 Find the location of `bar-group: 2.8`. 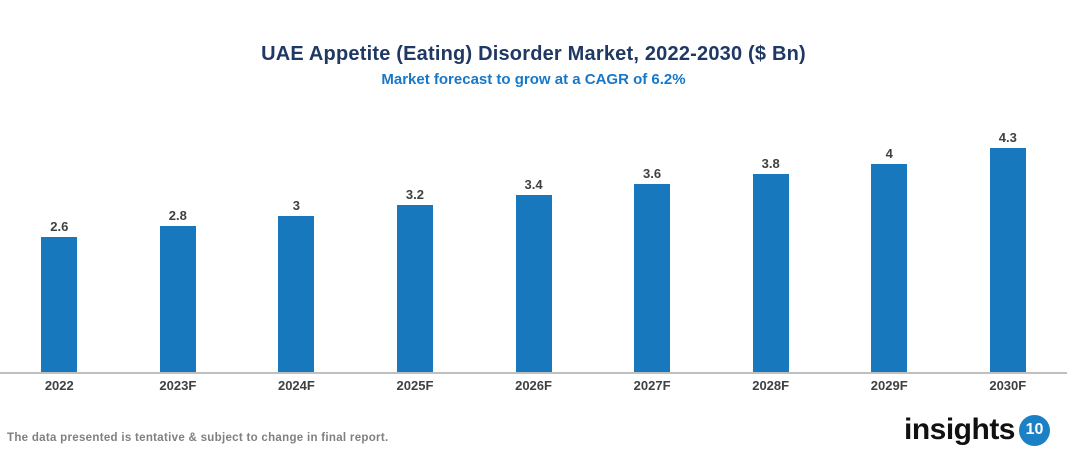

bar-group: 2.8 is located at coordinates (178, 290).